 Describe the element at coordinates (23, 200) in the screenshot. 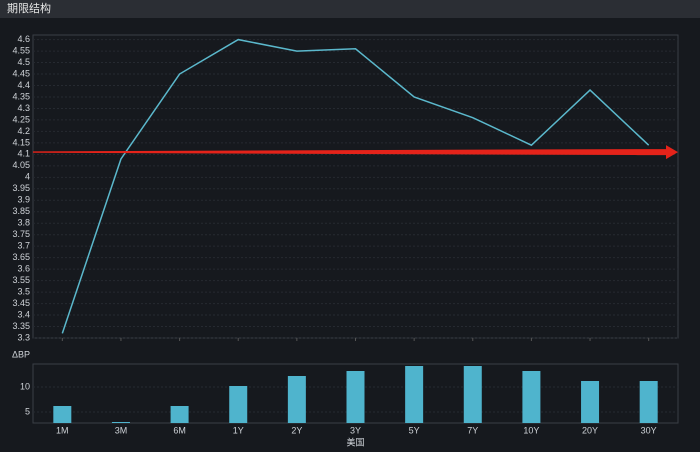

I see `y-tick-label: 3.9` at that location.